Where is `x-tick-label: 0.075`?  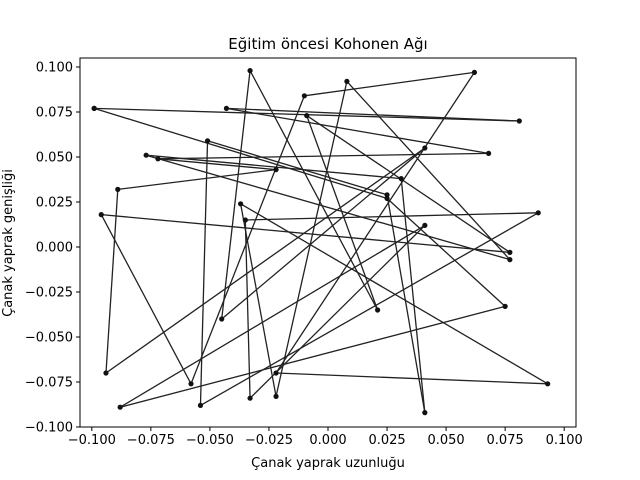 x-tick-label: 0.075 is located at coordinates (505, 440).